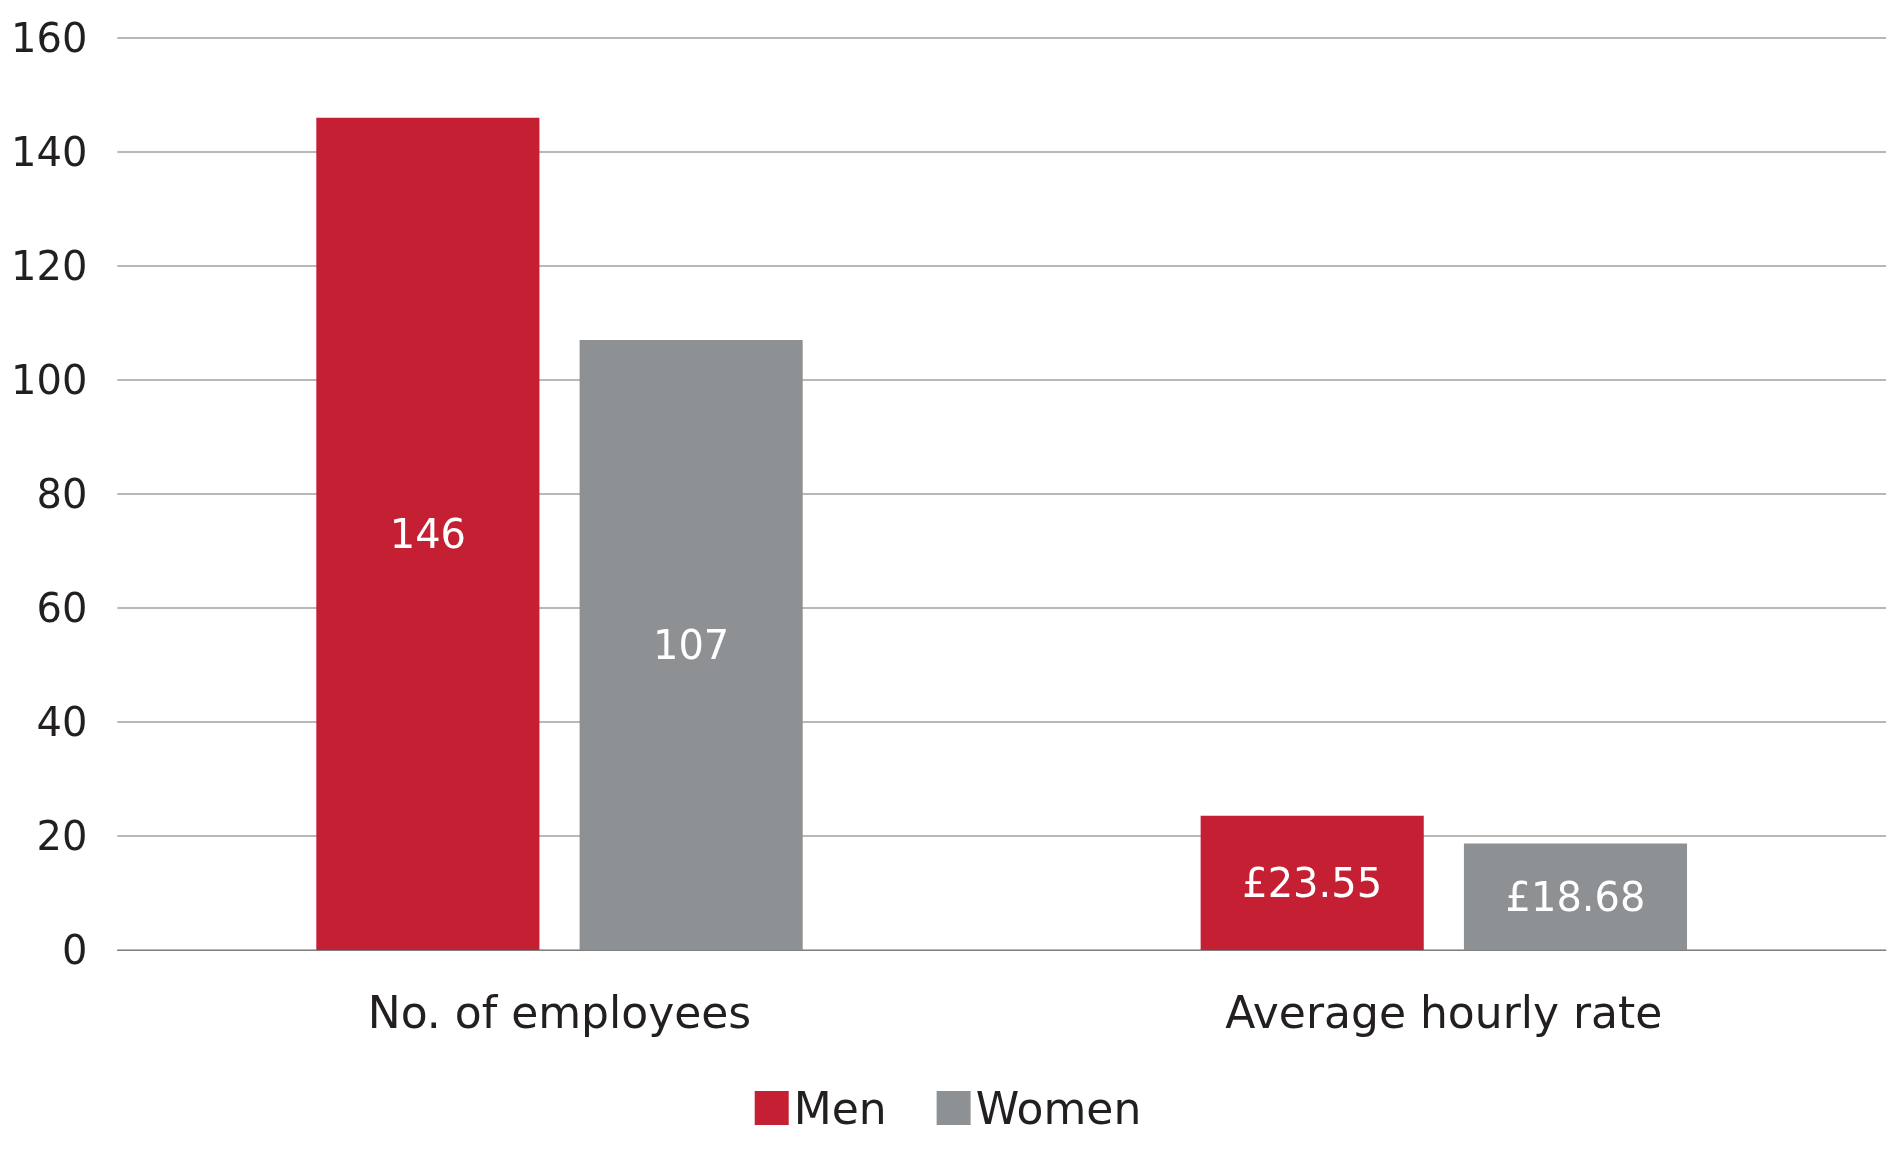  Describe the element at coordinates (62, 722) in the screenshot. I see `y-tick-label: 40` at that location.